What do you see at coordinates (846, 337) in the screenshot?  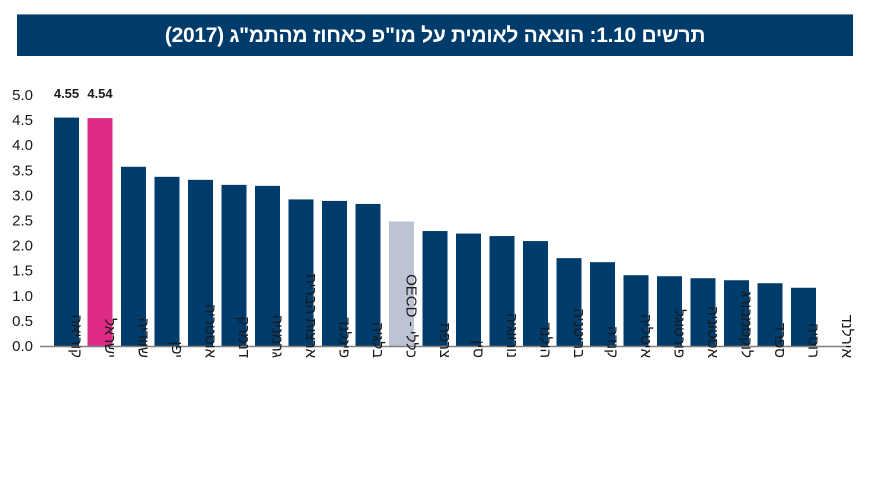 I see `x-tick-label: אירלנד` at bounding box center [846, 337].